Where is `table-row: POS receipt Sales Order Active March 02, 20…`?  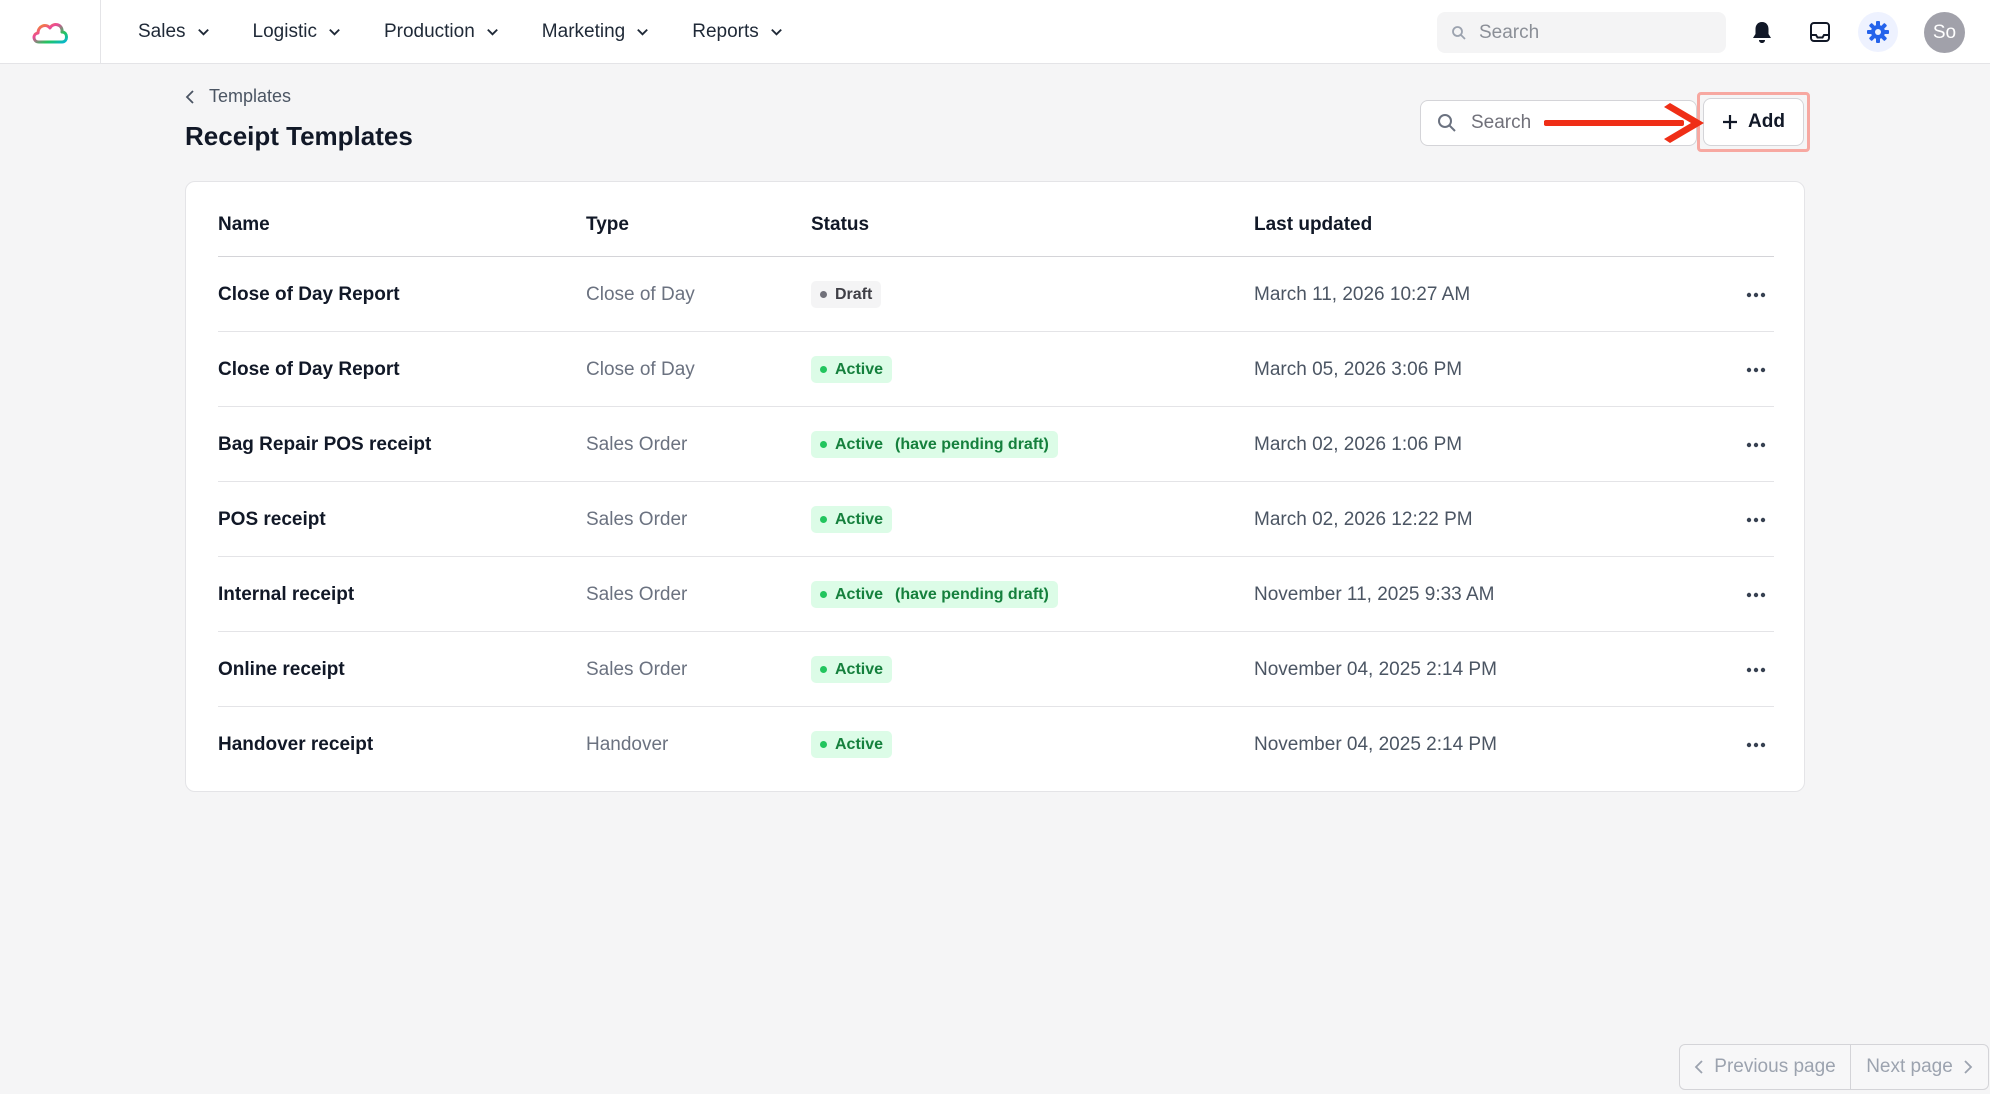 table-row: POS receipt Sales Order Active March 02, 20… is located at coordinates (996, 519).